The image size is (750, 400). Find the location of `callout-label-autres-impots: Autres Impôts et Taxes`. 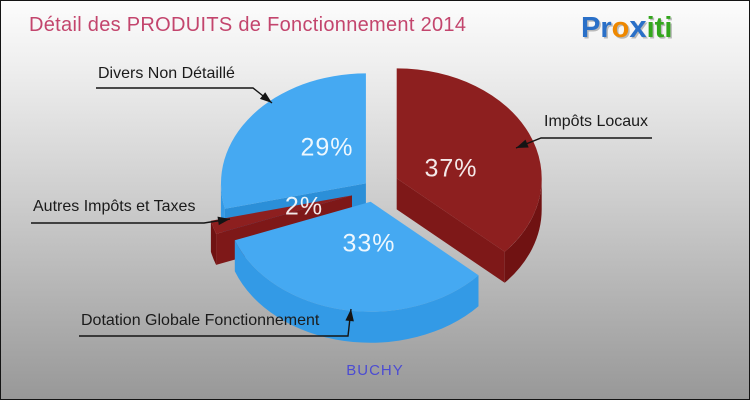

callout-label-autres-impots: Autres Impôts et Taxes is located at coordinates (114, 206).